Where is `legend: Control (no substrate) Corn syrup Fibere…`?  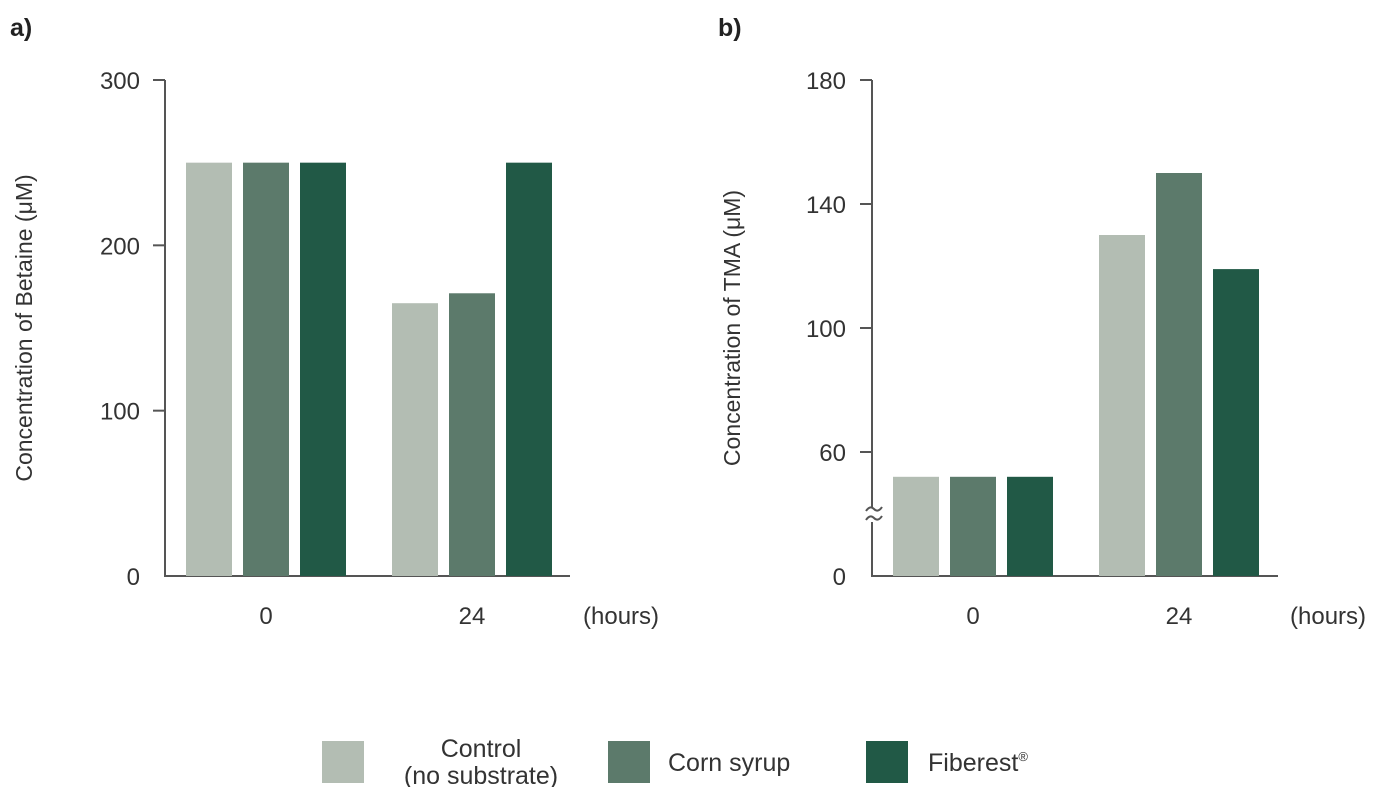 legend: Control (no substrate) Corn syrup Fibere… is located at coordinates (675, 761).